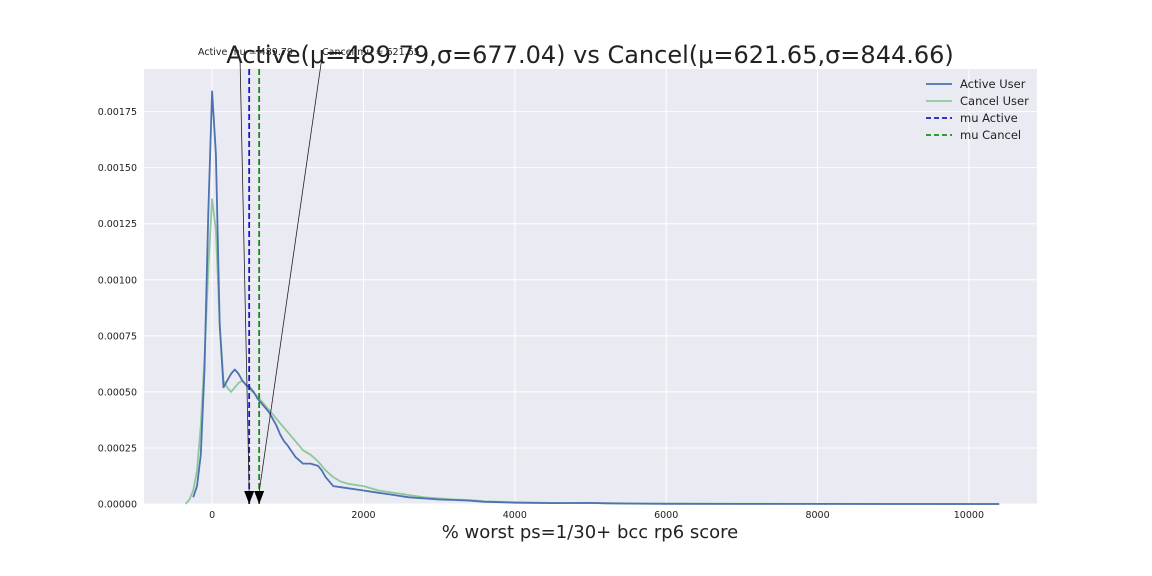 The width and height of the screenshot is (1152, 576). I want to click on mean-lines, so click(254, 286).